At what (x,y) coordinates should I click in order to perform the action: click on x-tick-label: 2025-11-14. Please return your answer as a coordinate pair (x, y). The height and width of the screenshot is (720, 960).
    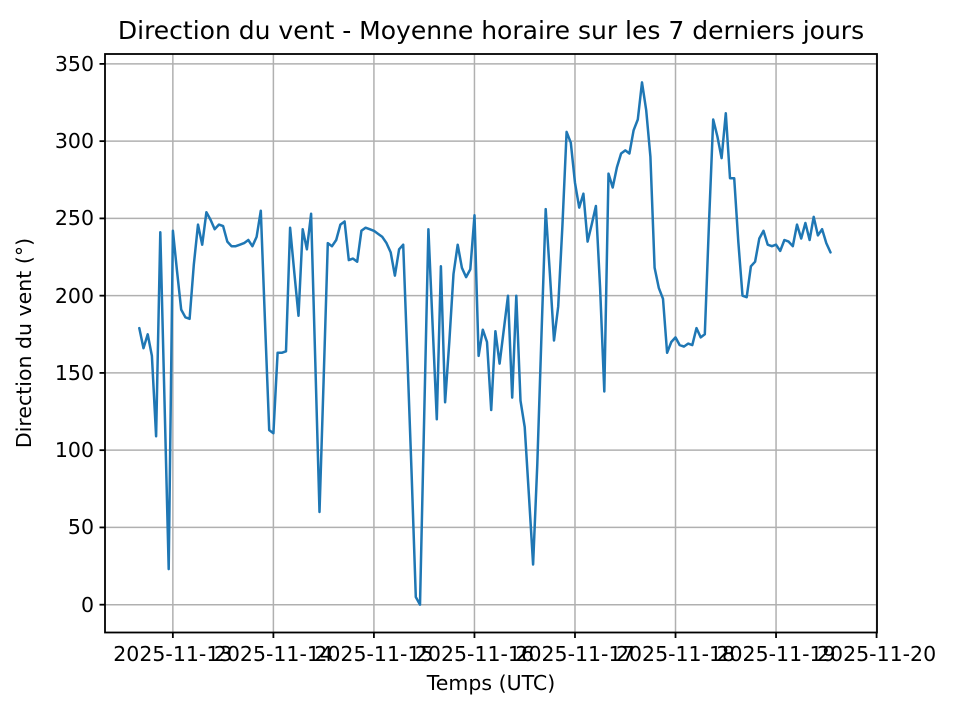
    Looking at the image, I should click on (273, 654).